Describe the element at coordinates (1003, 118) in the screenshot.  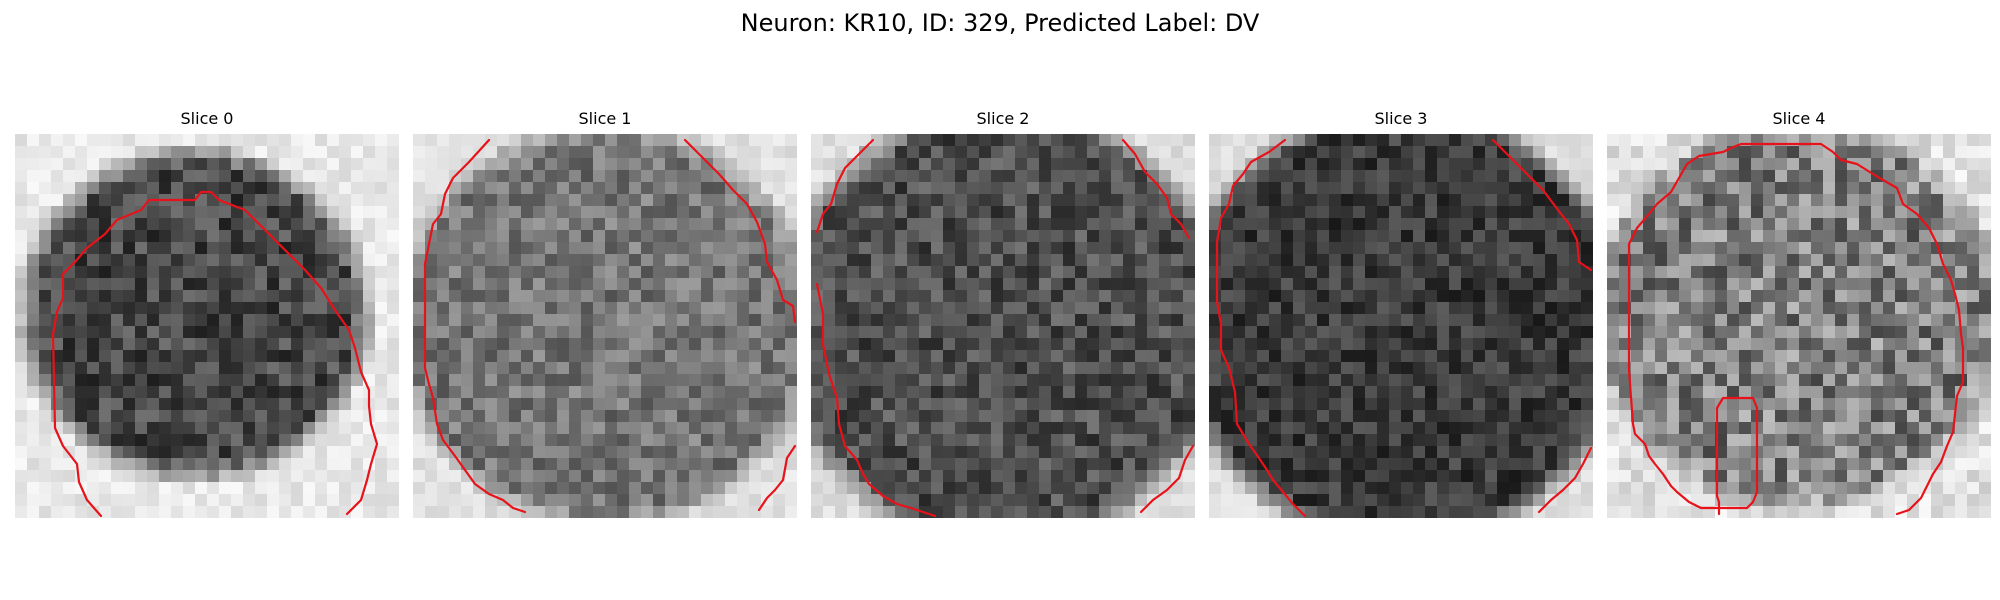
I see `slice-title-2: Slice 2` at that location.